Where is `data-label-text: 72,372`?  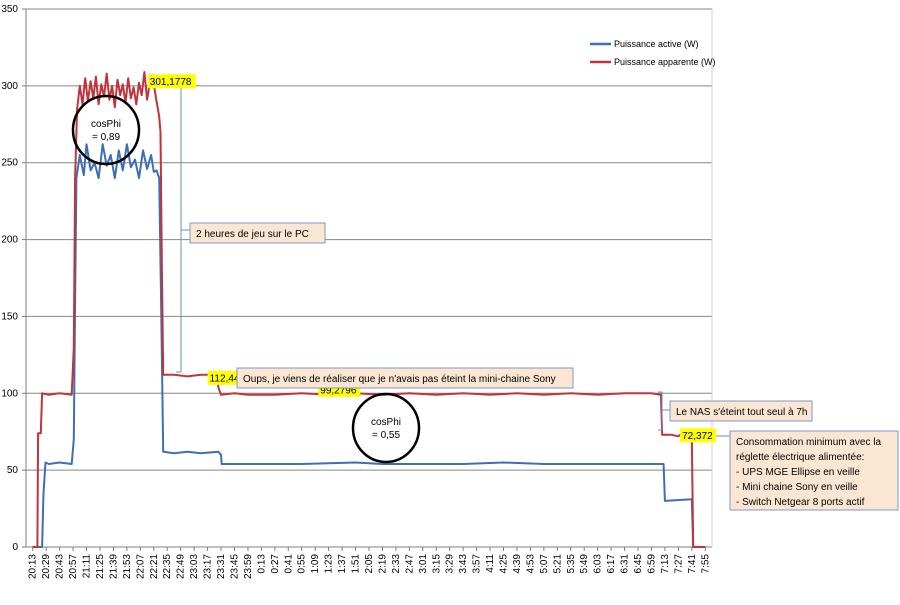
data-label-text: 72,372 is located at coordinates (697, 436).